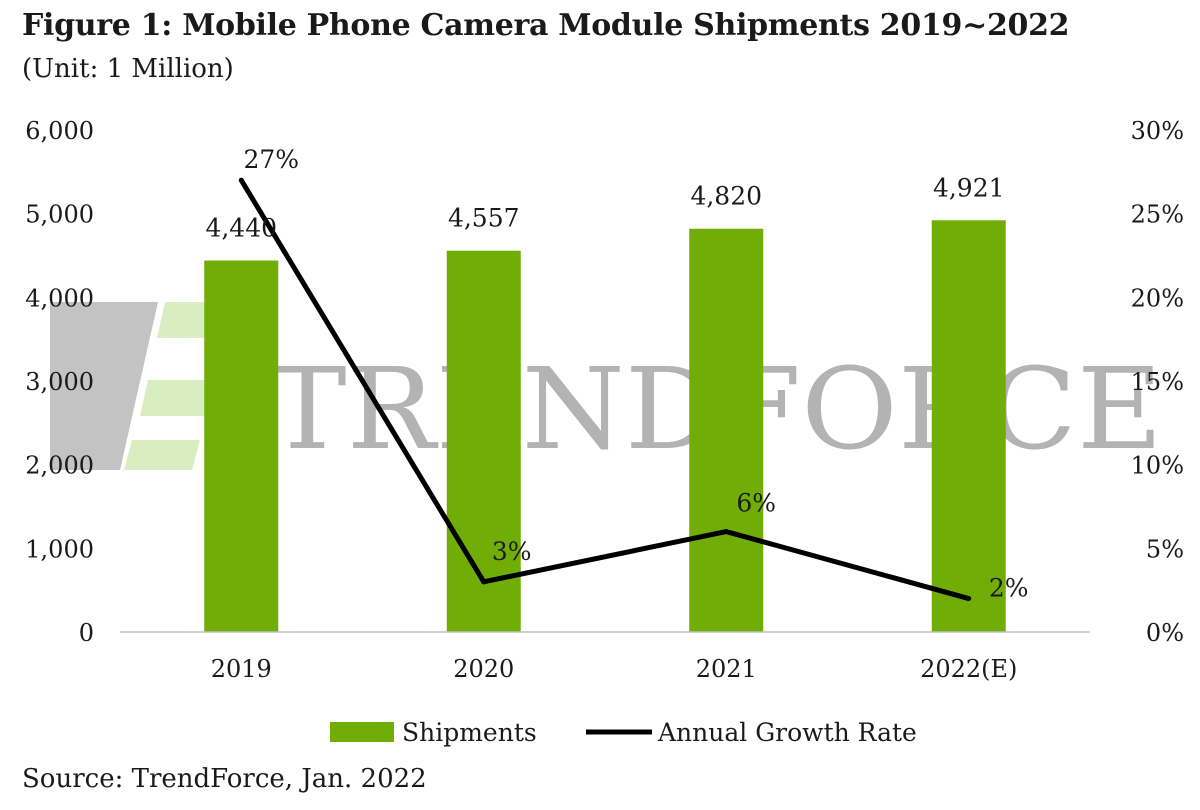  Describe the element at coordinates (483, 669) in the screenshot. I see `x-tick-label: 2020` at that location.